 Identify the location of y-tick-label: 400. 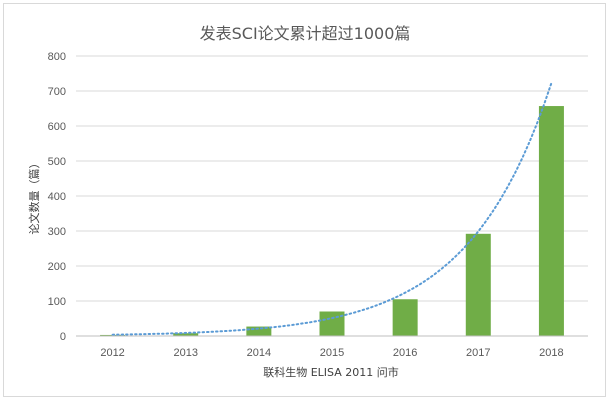
(57, 197).